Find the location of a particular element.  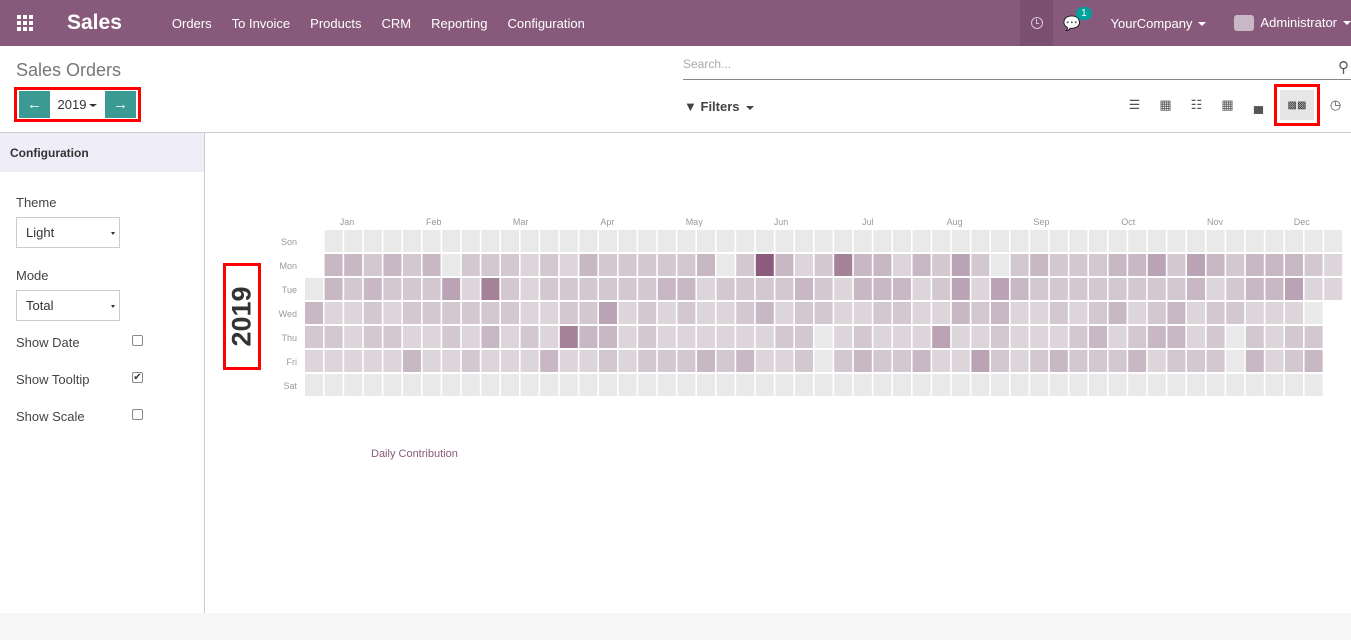

menu-reporting: Reporting is located at coordinates (459, 23).